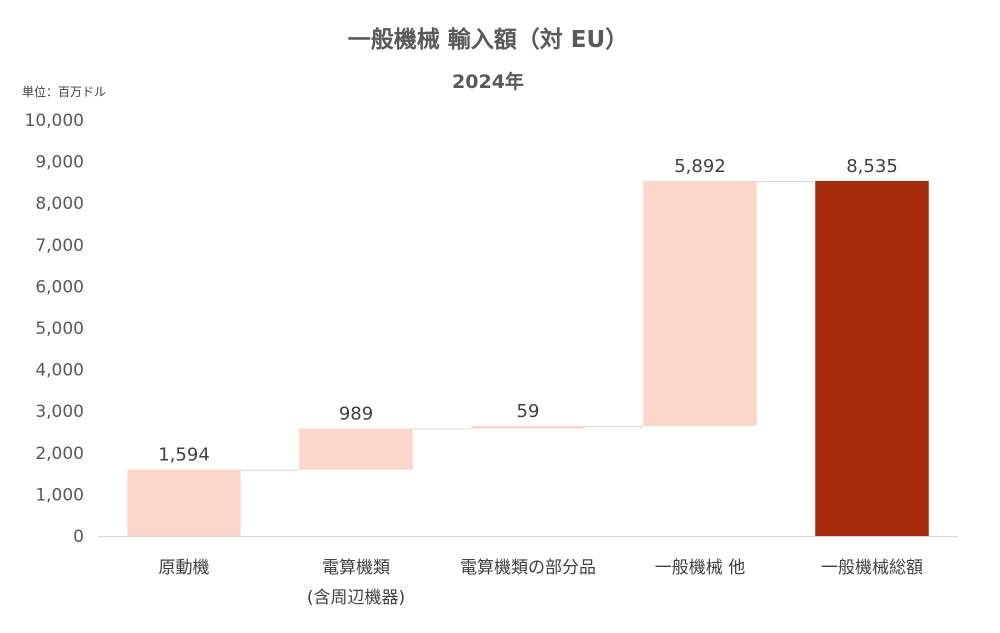 The height and width of the screenshot is (633, 1000). What do you see at coordinates (59, 163) in the screenshot?
I see `y-tick-label: 9,000` at bounding box center [59, 163].